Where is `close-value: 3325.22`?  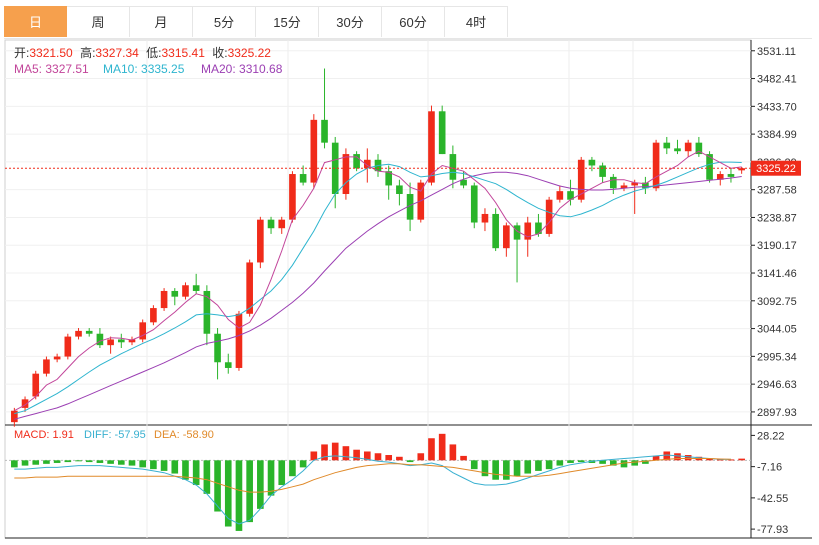
close-value: 3325.22 is located at coordinates (250, 53).